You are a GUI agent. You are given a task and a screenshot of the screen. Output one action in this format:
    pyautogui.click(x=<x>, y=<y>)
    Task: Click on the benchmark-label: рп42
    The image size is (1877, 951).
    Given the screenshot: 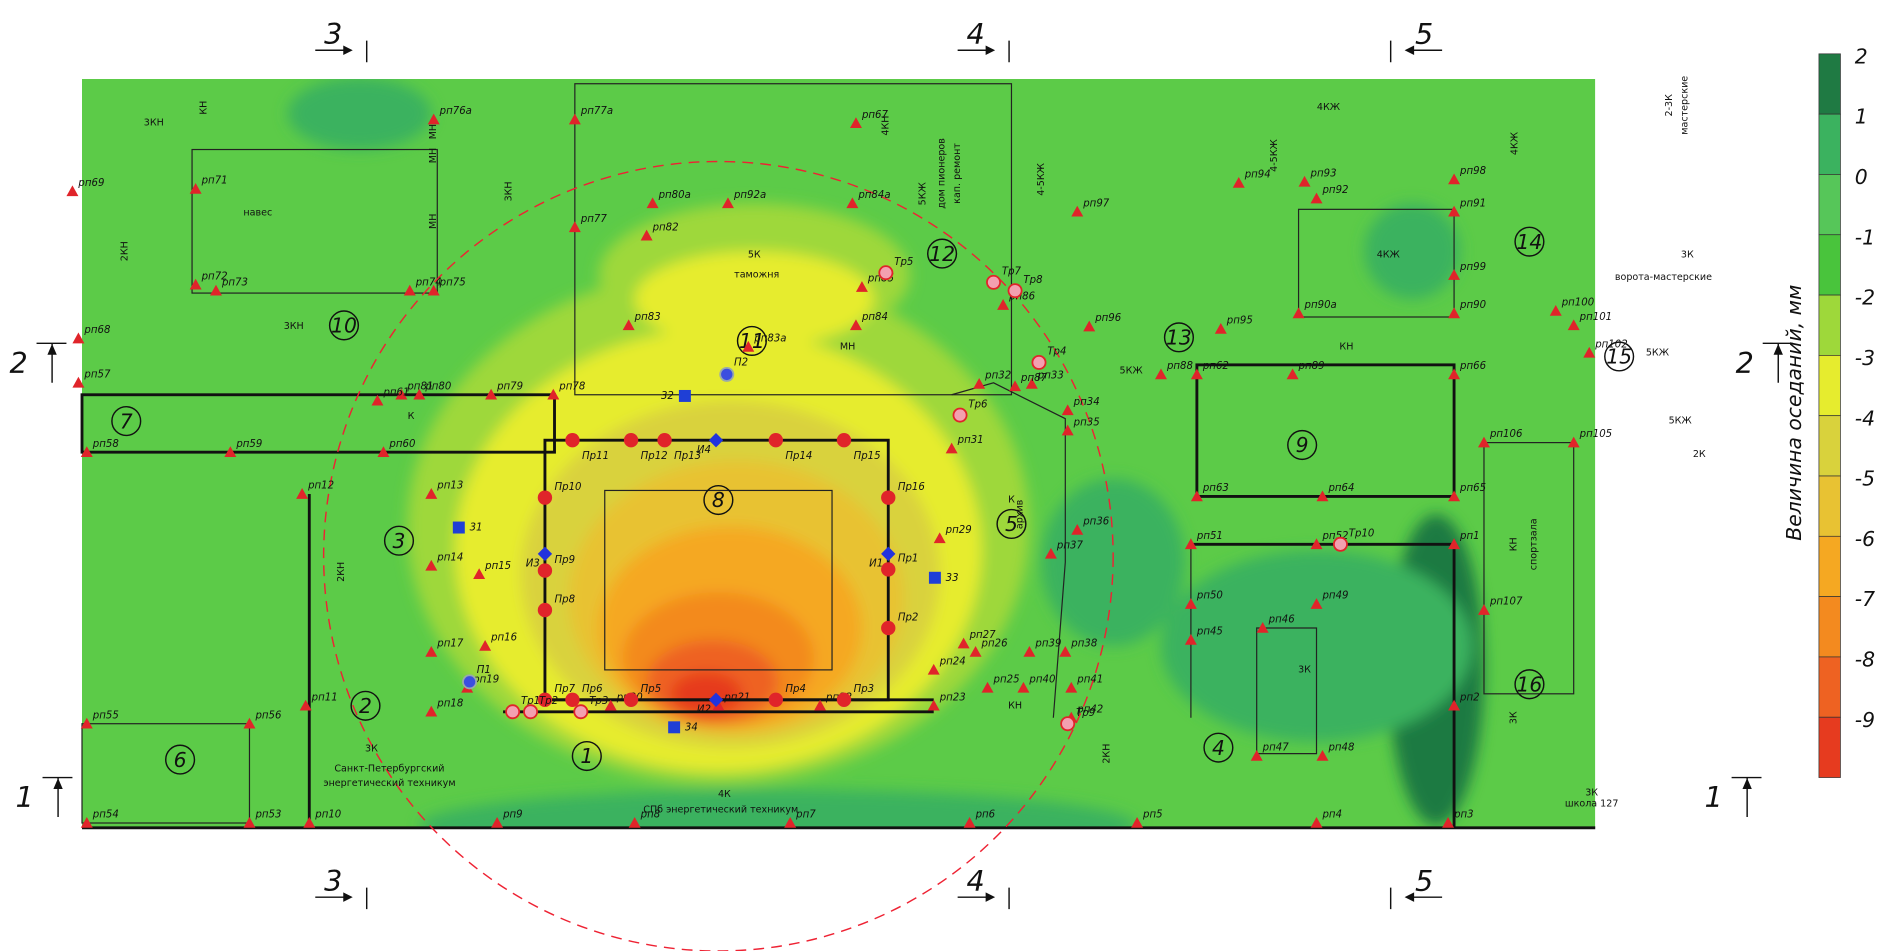 What is the action you would take?
    pyautogui.click(x=1089, y=709)
    